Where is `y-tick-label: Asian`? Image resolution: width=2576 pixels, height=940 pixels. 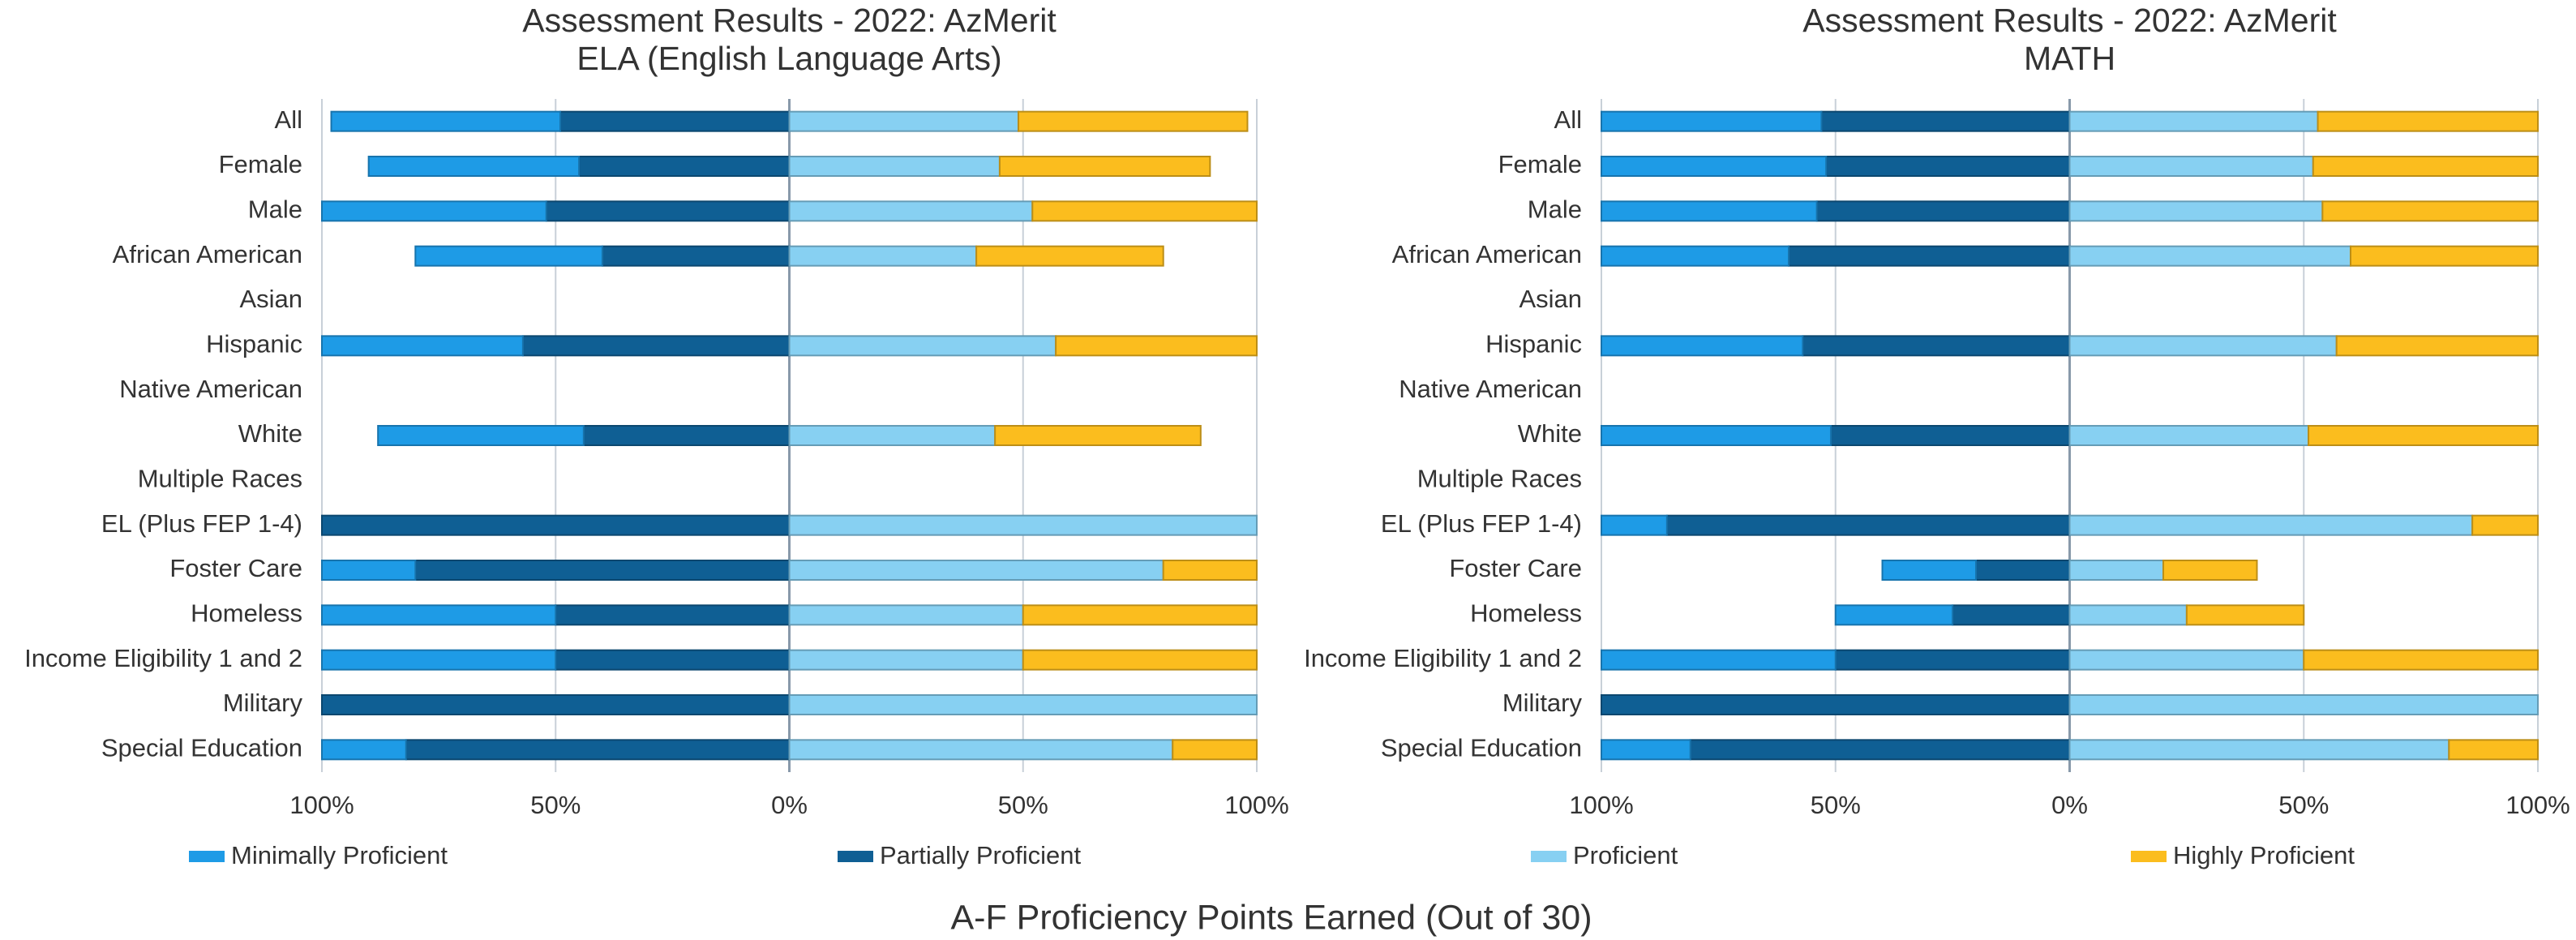
y-tick-label: Asian is located at coordinates (270, 299).